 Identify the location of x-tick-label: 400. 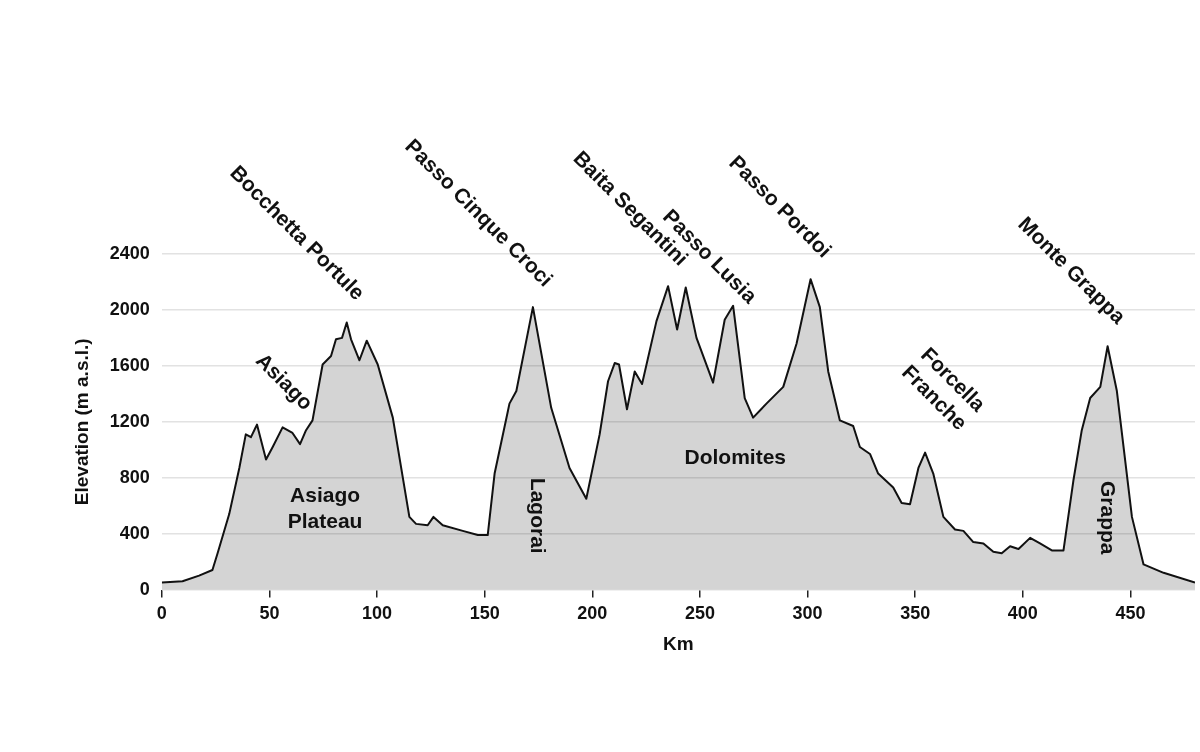
(1022, 613).